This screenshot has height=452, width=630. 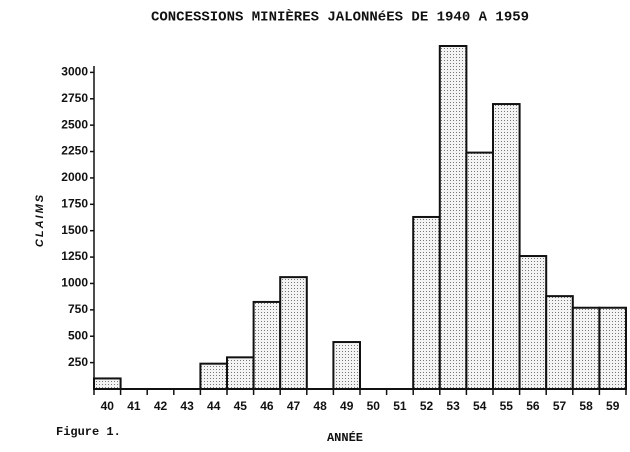 What do you see at coordinates (586, 406) in the screenshot?
I see `x-tick-label: 58` at bounding box center [586, 406].